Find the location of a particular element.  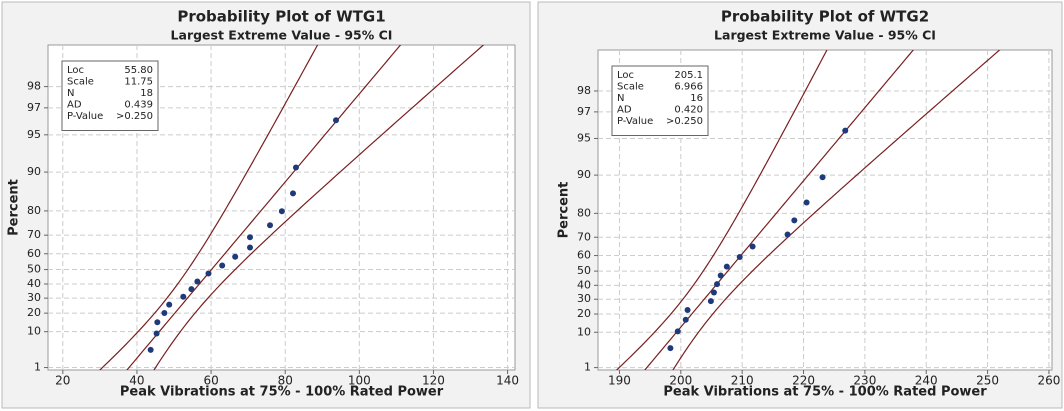

x-tick-label: 60 is located at coordinates (210, 381).